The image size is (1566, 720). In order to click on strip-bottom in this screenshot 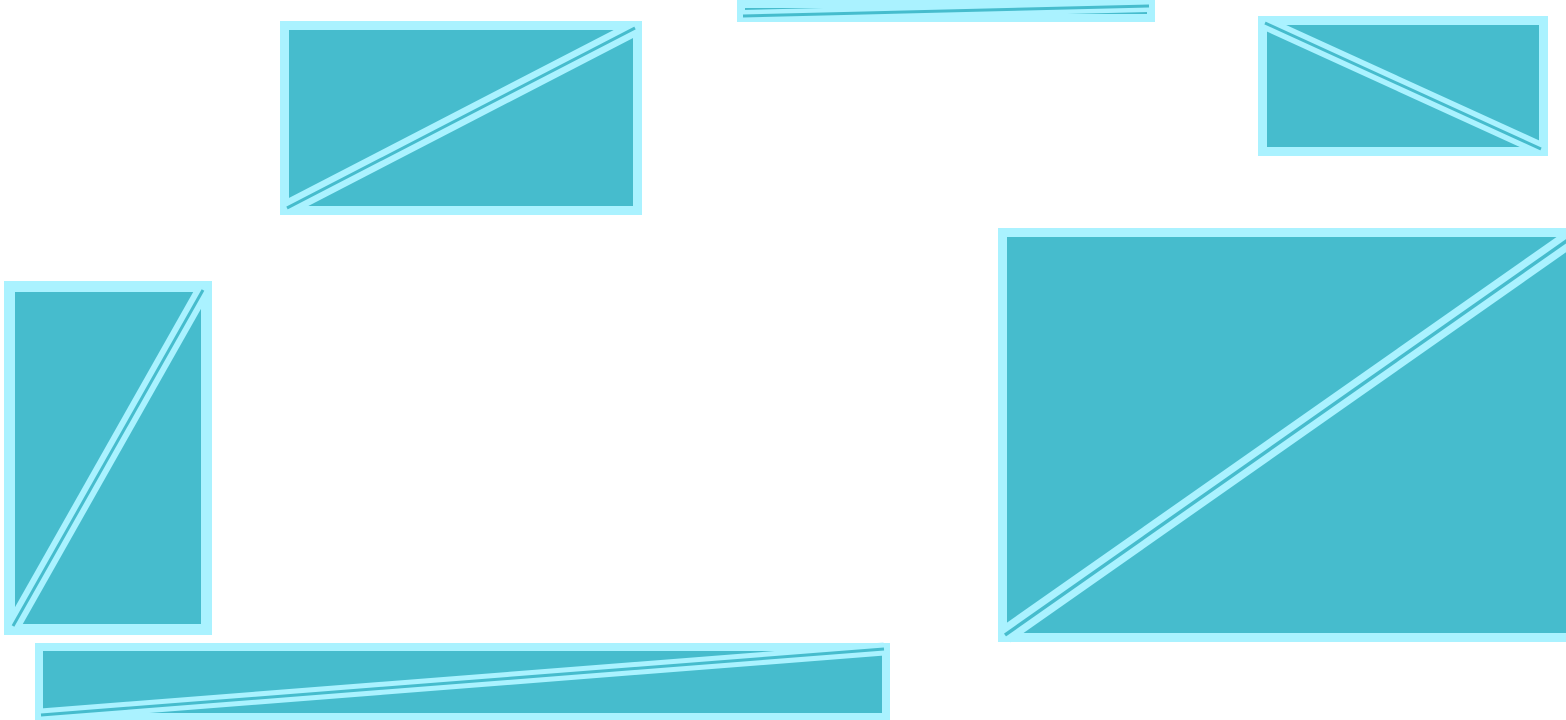, I will do `click(462, 681)`.